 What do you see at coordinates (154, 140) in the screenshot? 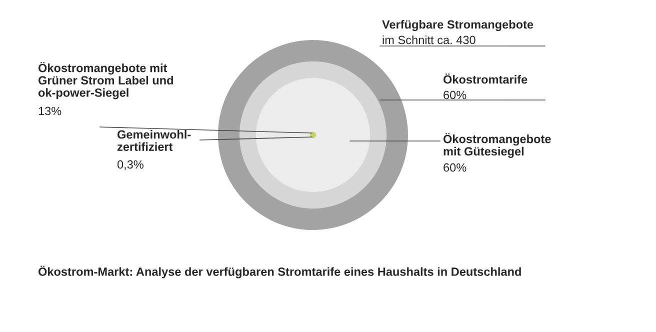
I see `category-label: Gemeinwohl- zertifiziert` at bounding box center [154, 140].